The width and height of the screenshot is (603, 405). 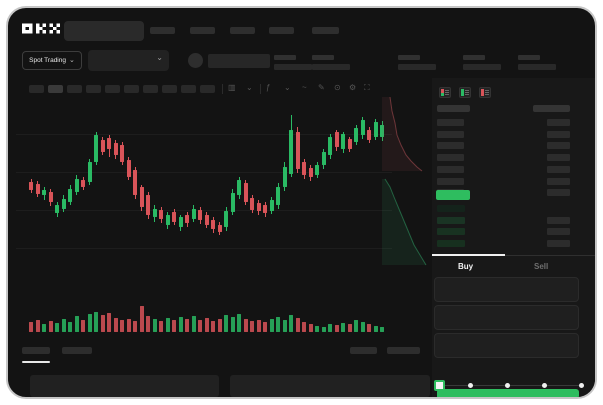 What do you see at coordinates (506, 317) in the screenshot?
I see `amount-input` at bounding box center [506, 317].